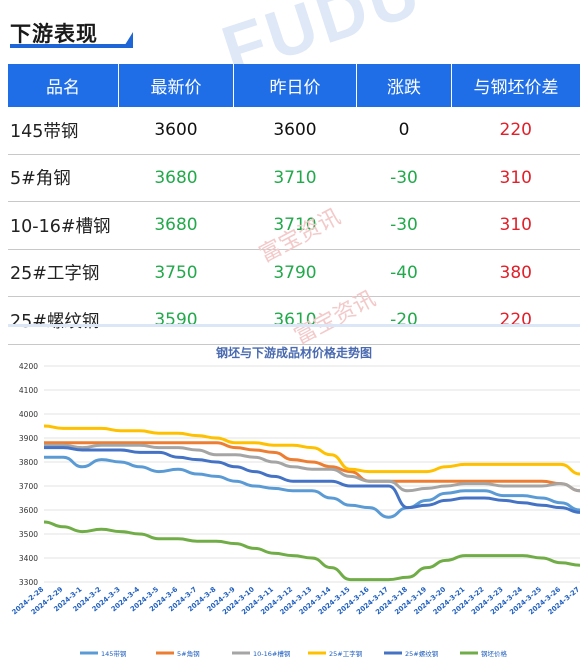 The width and height of the screenshot is (588, 667). I want to click on table-row: 25#工字钢 3750 3790 -40 380, so click(294, 273).